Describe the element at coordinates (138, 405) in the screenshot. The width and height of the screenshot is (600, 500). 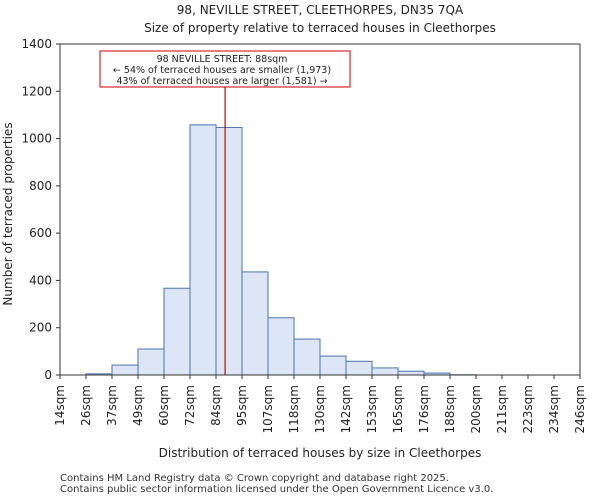
I see `x-tick-label: 49sqm` at that location.